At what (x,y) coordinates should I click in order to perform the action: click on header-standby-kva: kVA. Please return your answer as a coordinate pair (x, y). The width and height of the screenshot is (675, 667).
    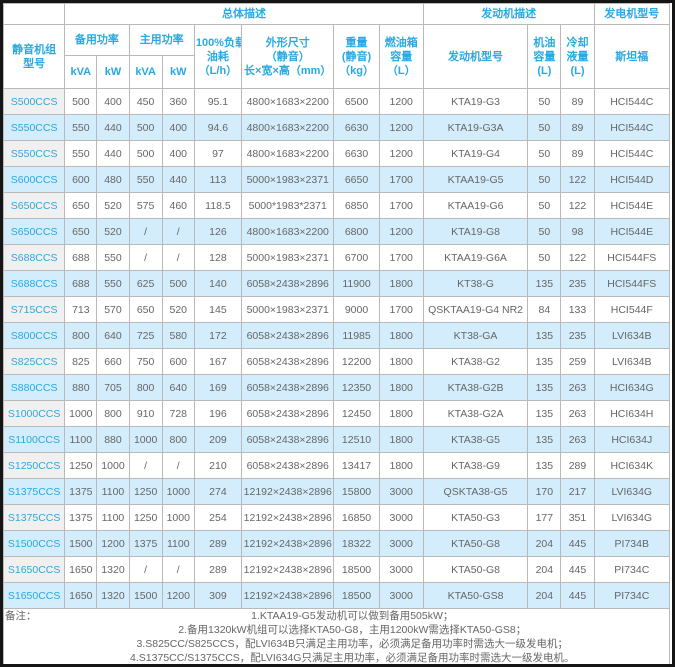
    Looking at the image, I should click on (81, 72).